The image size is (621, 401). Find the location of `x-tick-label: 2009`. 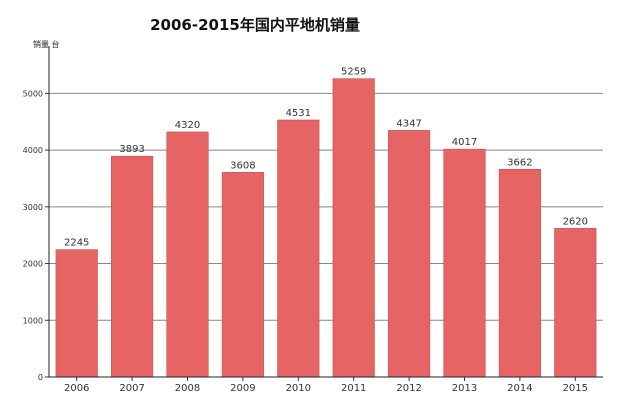

x-tick-label: 2009 is located at coordinates (242, 388).